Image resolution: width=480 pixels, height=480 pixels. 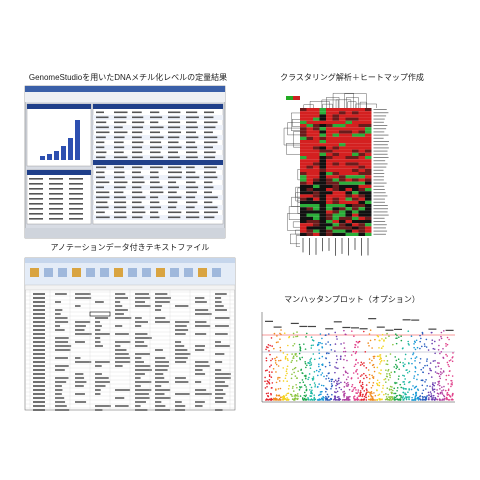 What do you see at coordinates (352, 77) in the screenshot?
I see `caption: クラスタリング解析＋ヒートマップ作成` at bounding box center [352, 77].